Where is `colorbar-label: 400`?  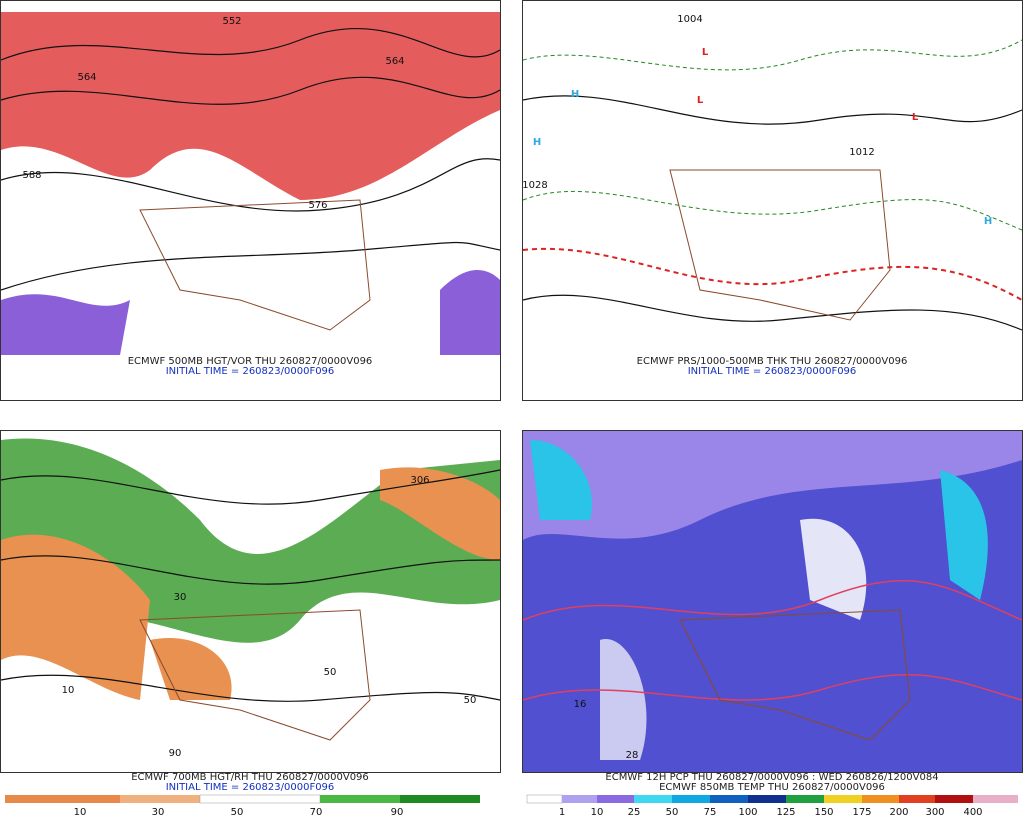 colorbar-label: 400 is located at coordinates (972, 812).